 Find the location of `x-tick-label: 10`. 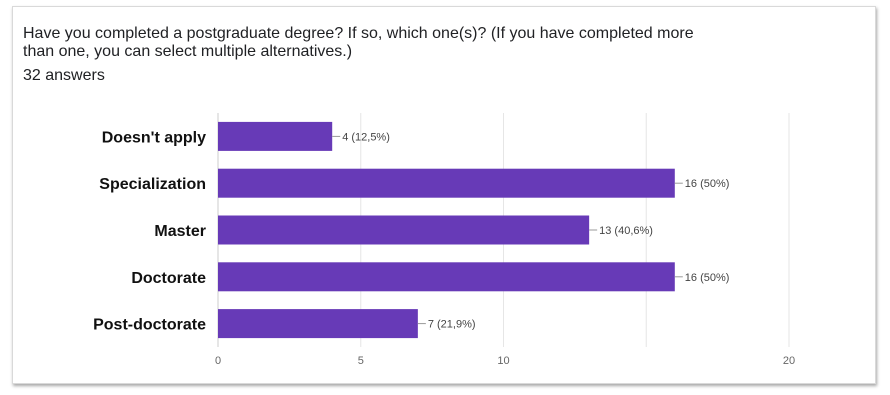

x-tick-label: 10 is located at coordinates (503, 361).